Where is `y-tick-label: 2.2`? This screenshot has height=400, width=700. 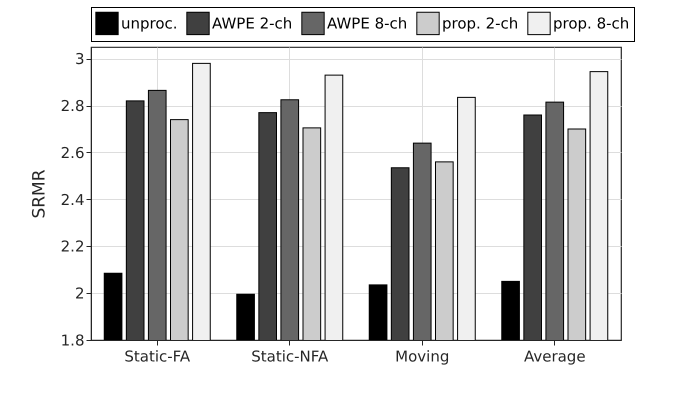
y-tick-label: 2.2 is located at coordinates (72, 247).